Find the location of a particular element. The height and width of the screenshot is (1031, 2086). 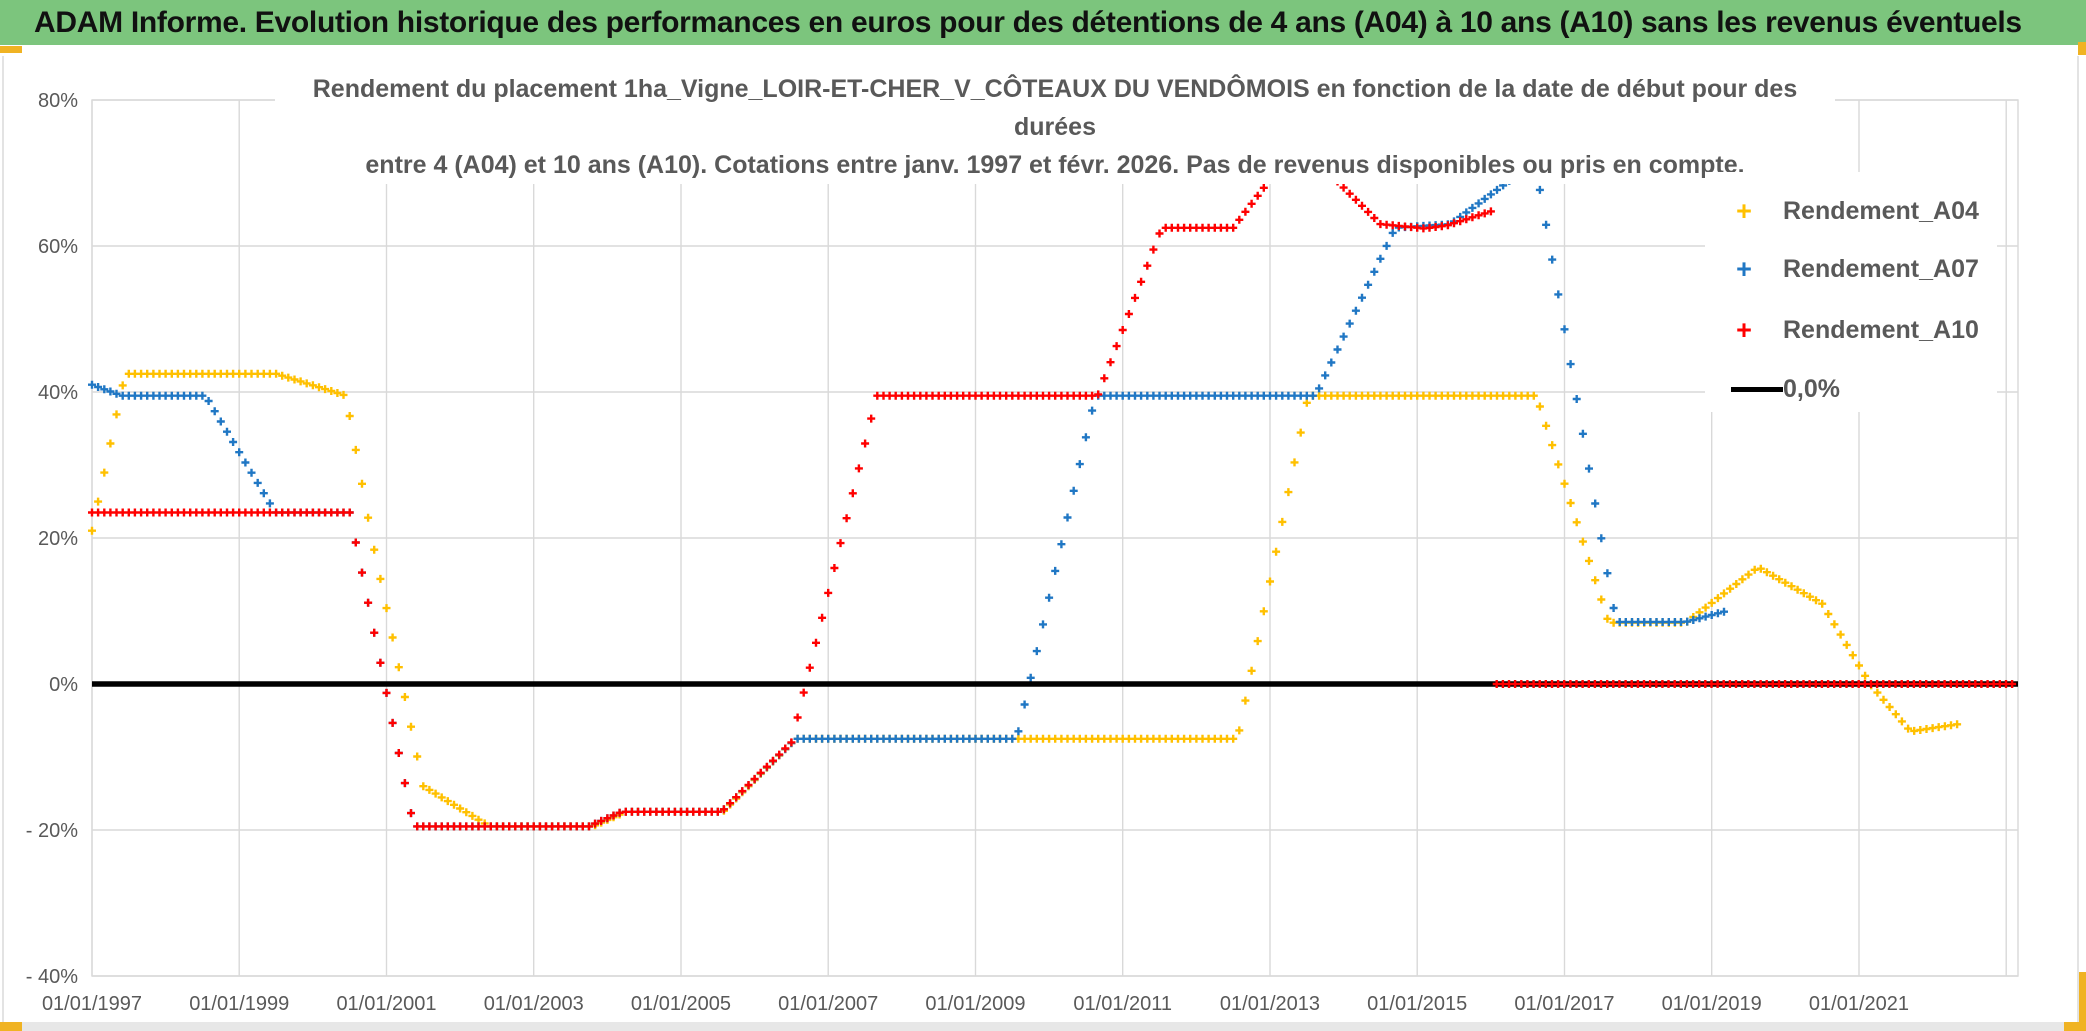

accent-top-left is located at coordinates (11, 49).